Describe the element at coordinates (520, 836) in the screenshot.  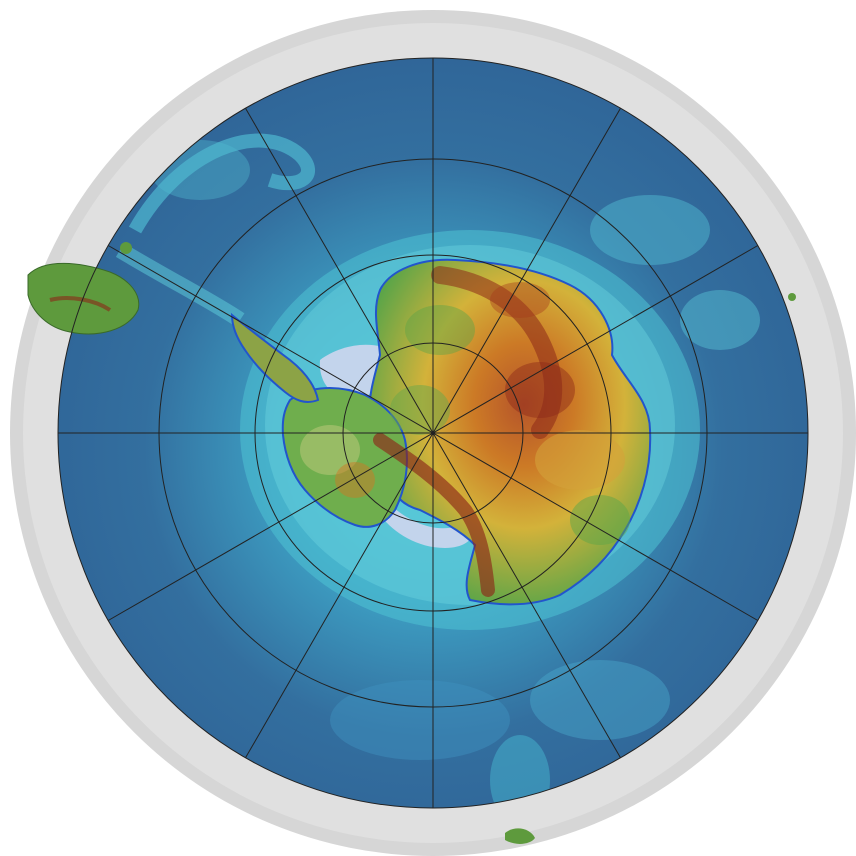
I see `new-zealand-island` at that location.